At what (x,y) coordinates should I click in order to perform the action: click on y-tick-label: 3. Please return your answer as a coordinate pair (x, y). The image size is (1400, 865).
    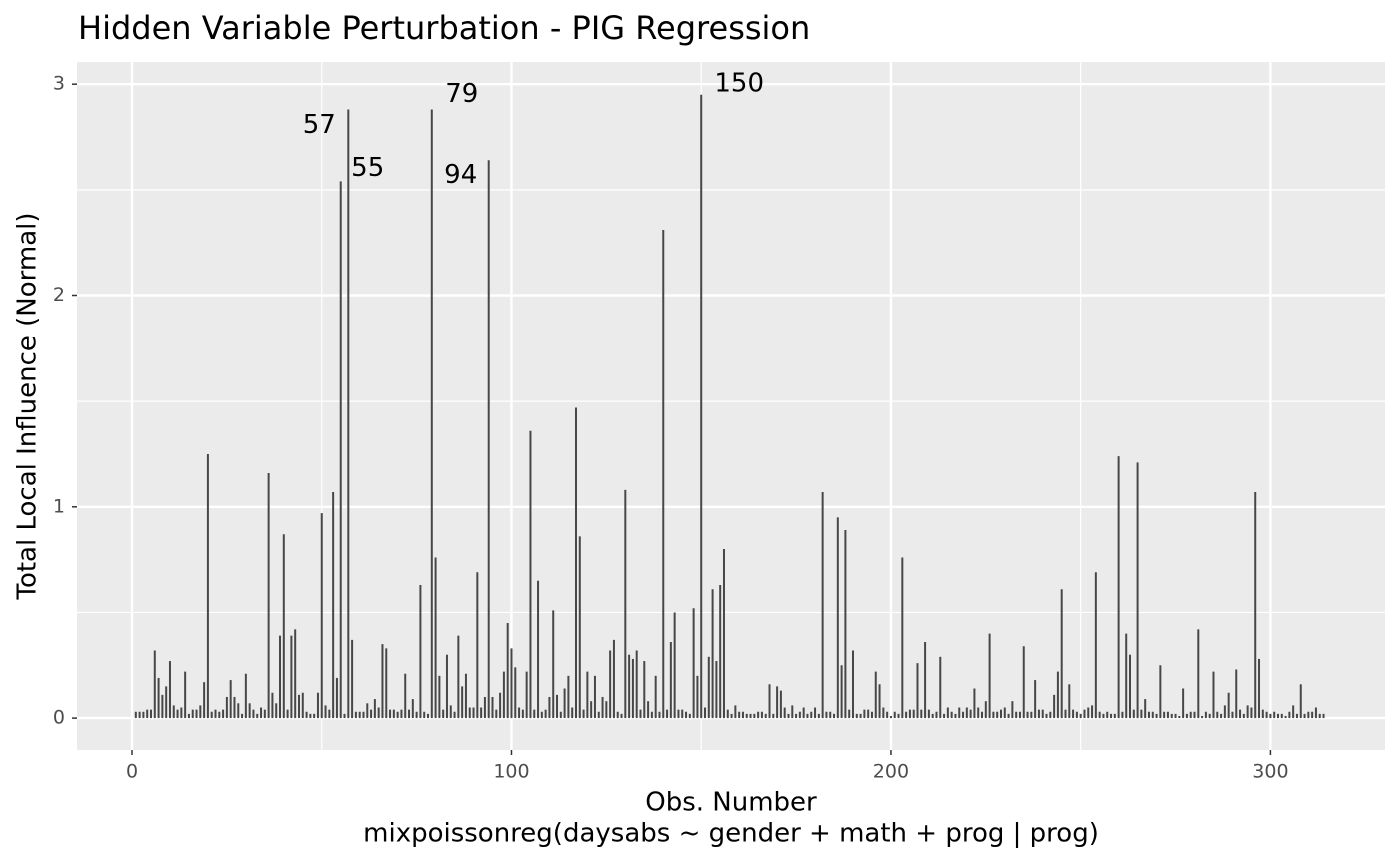
    Looking at the image, I should click on (59, 84).